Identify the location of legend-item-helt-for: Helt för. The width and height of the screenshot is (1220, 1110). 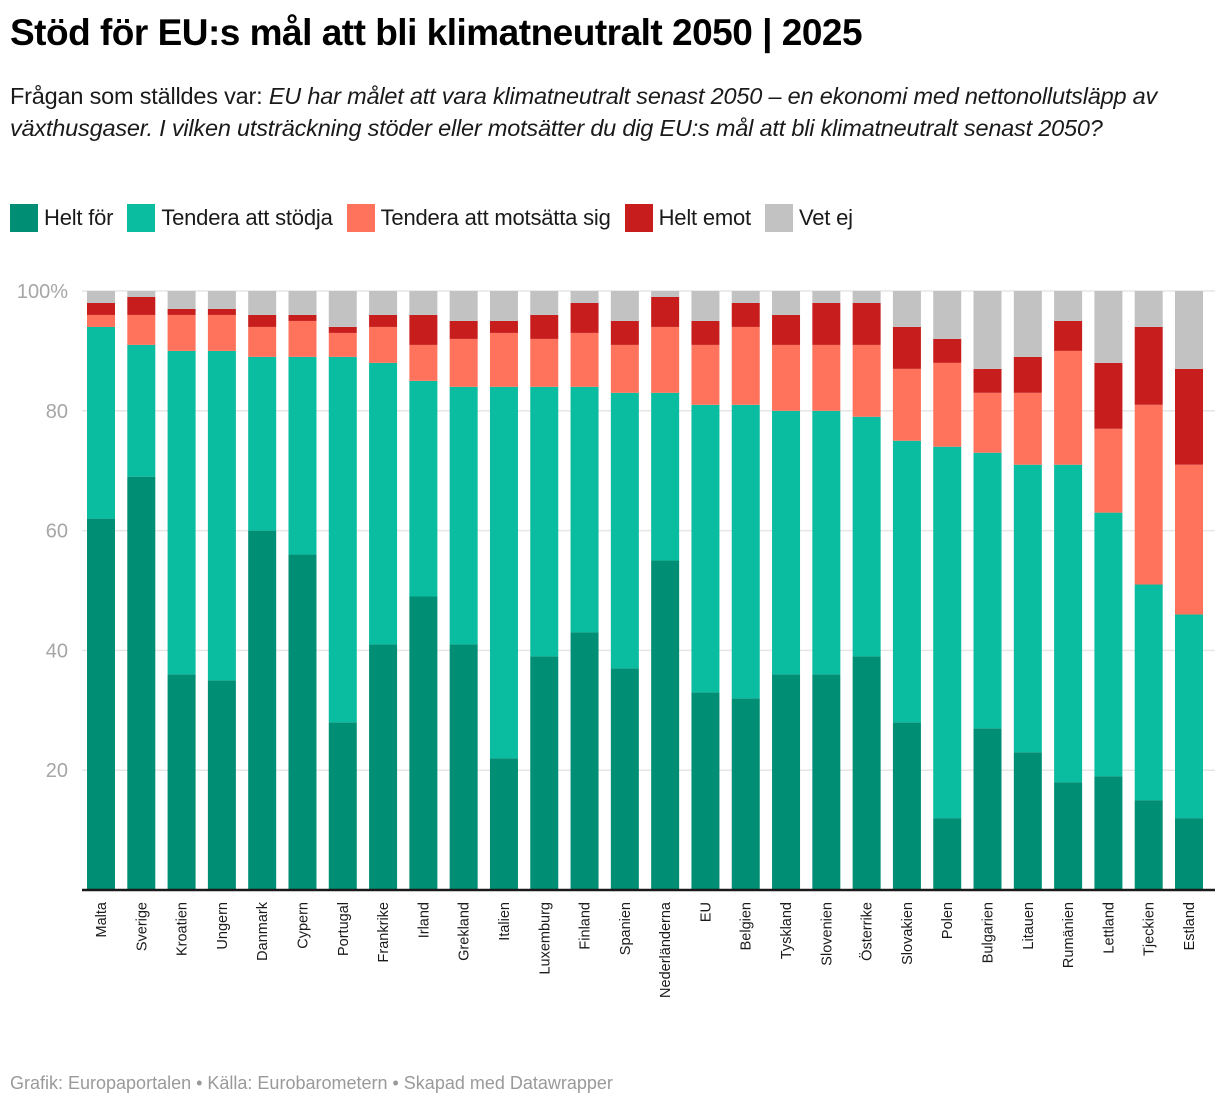
(62, 218).